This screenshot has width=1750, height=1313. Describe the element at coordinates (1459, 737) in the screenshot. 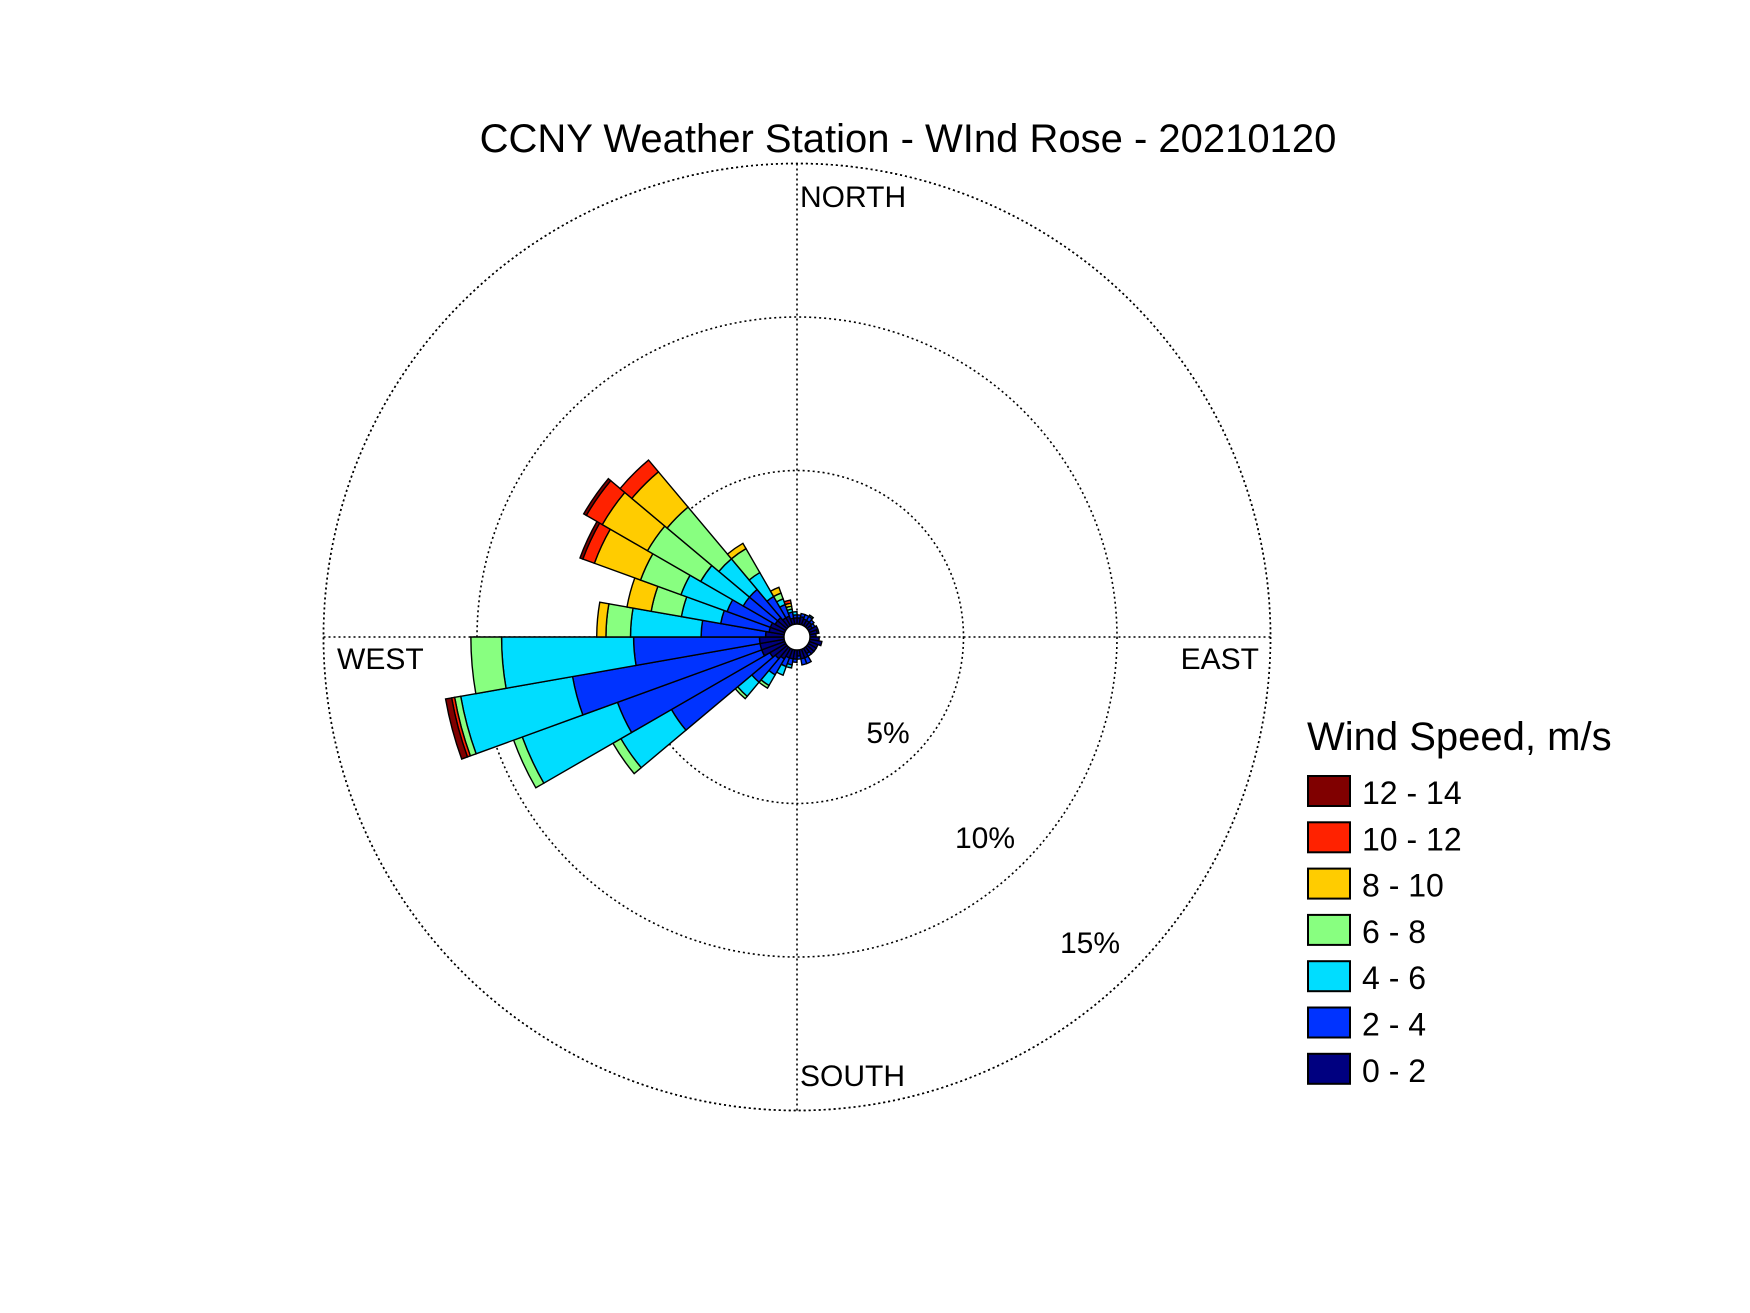

I see `legend-title: Wind Speed, m/s` at that location.